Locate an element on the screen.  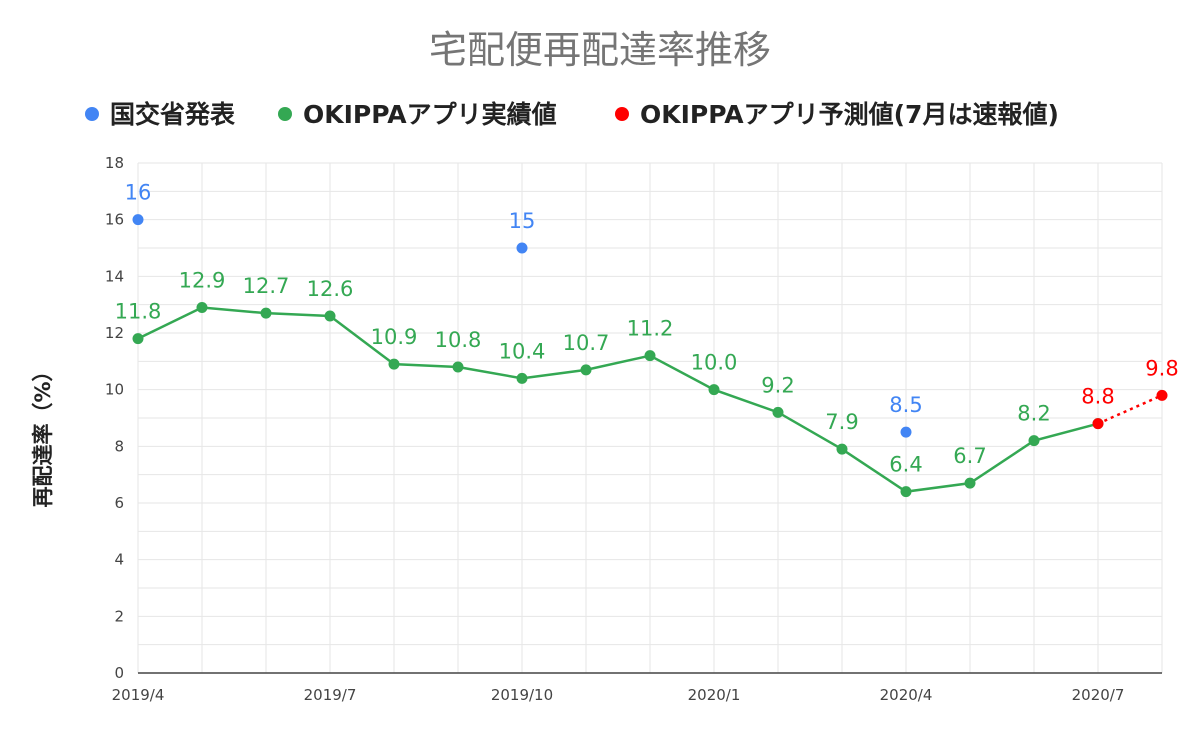
x-tick-label: 2020/4 is located at coordinates (906, 695).